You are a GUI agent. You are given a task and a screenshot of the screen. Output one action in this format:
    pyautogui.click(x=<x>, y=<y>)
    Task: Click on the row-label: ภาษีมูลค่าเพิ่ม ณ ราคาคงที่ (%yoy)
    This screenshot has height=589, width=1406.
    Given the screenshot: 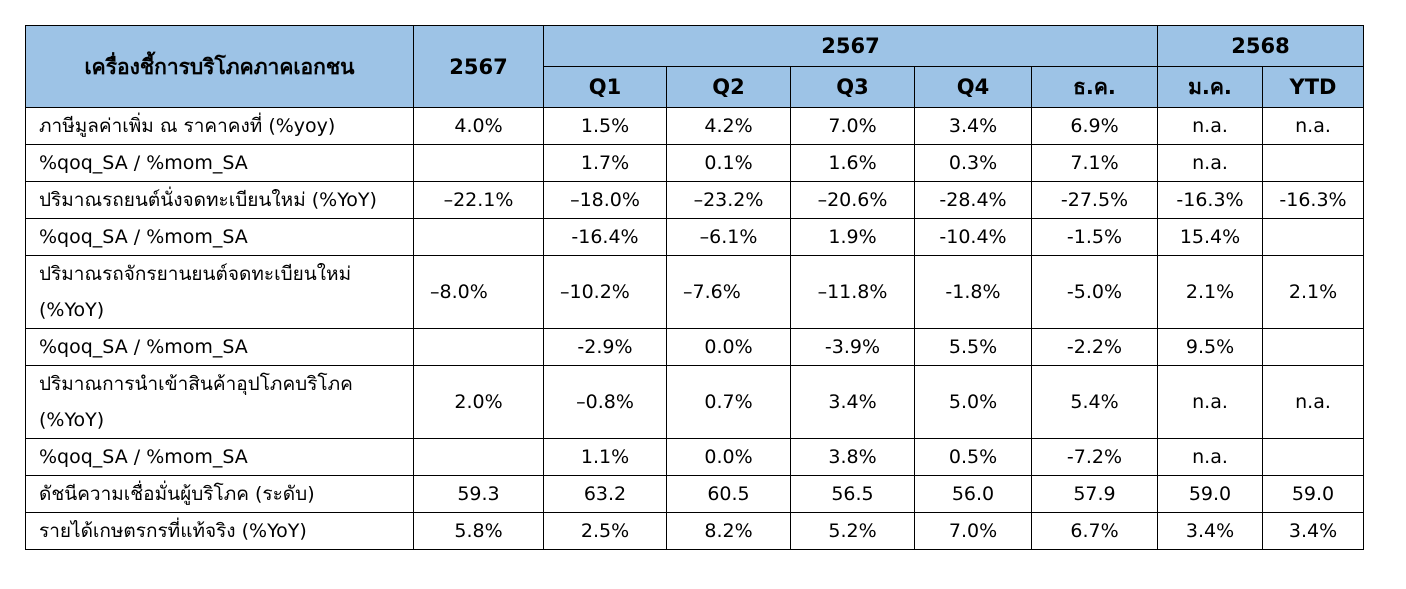 What is the action you would take?
    pyautogui.click(x=219, y=126)
    